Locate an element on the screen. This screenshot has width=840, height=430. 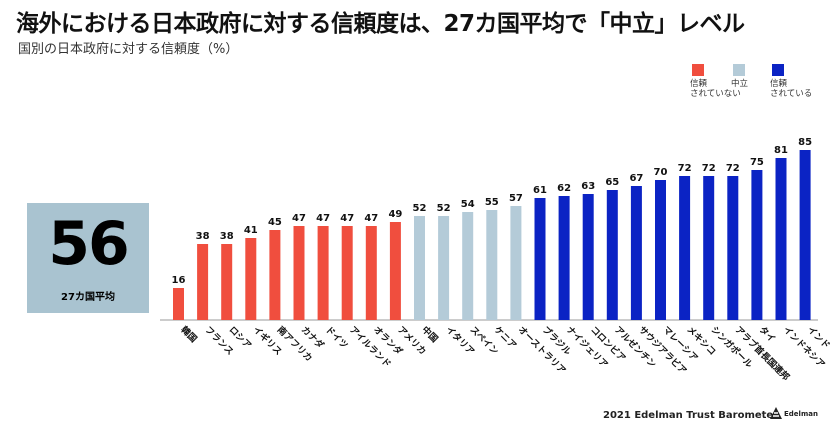
average-label: 27カ国平均 is located at coordinates (88, 297).